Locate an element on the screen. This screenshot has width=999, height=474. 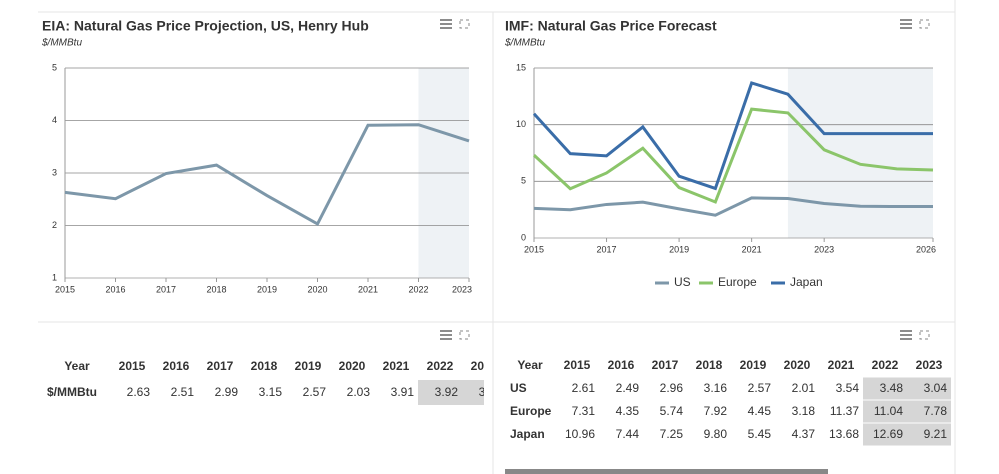
legend-item: US is located at coordinates (673, 282).